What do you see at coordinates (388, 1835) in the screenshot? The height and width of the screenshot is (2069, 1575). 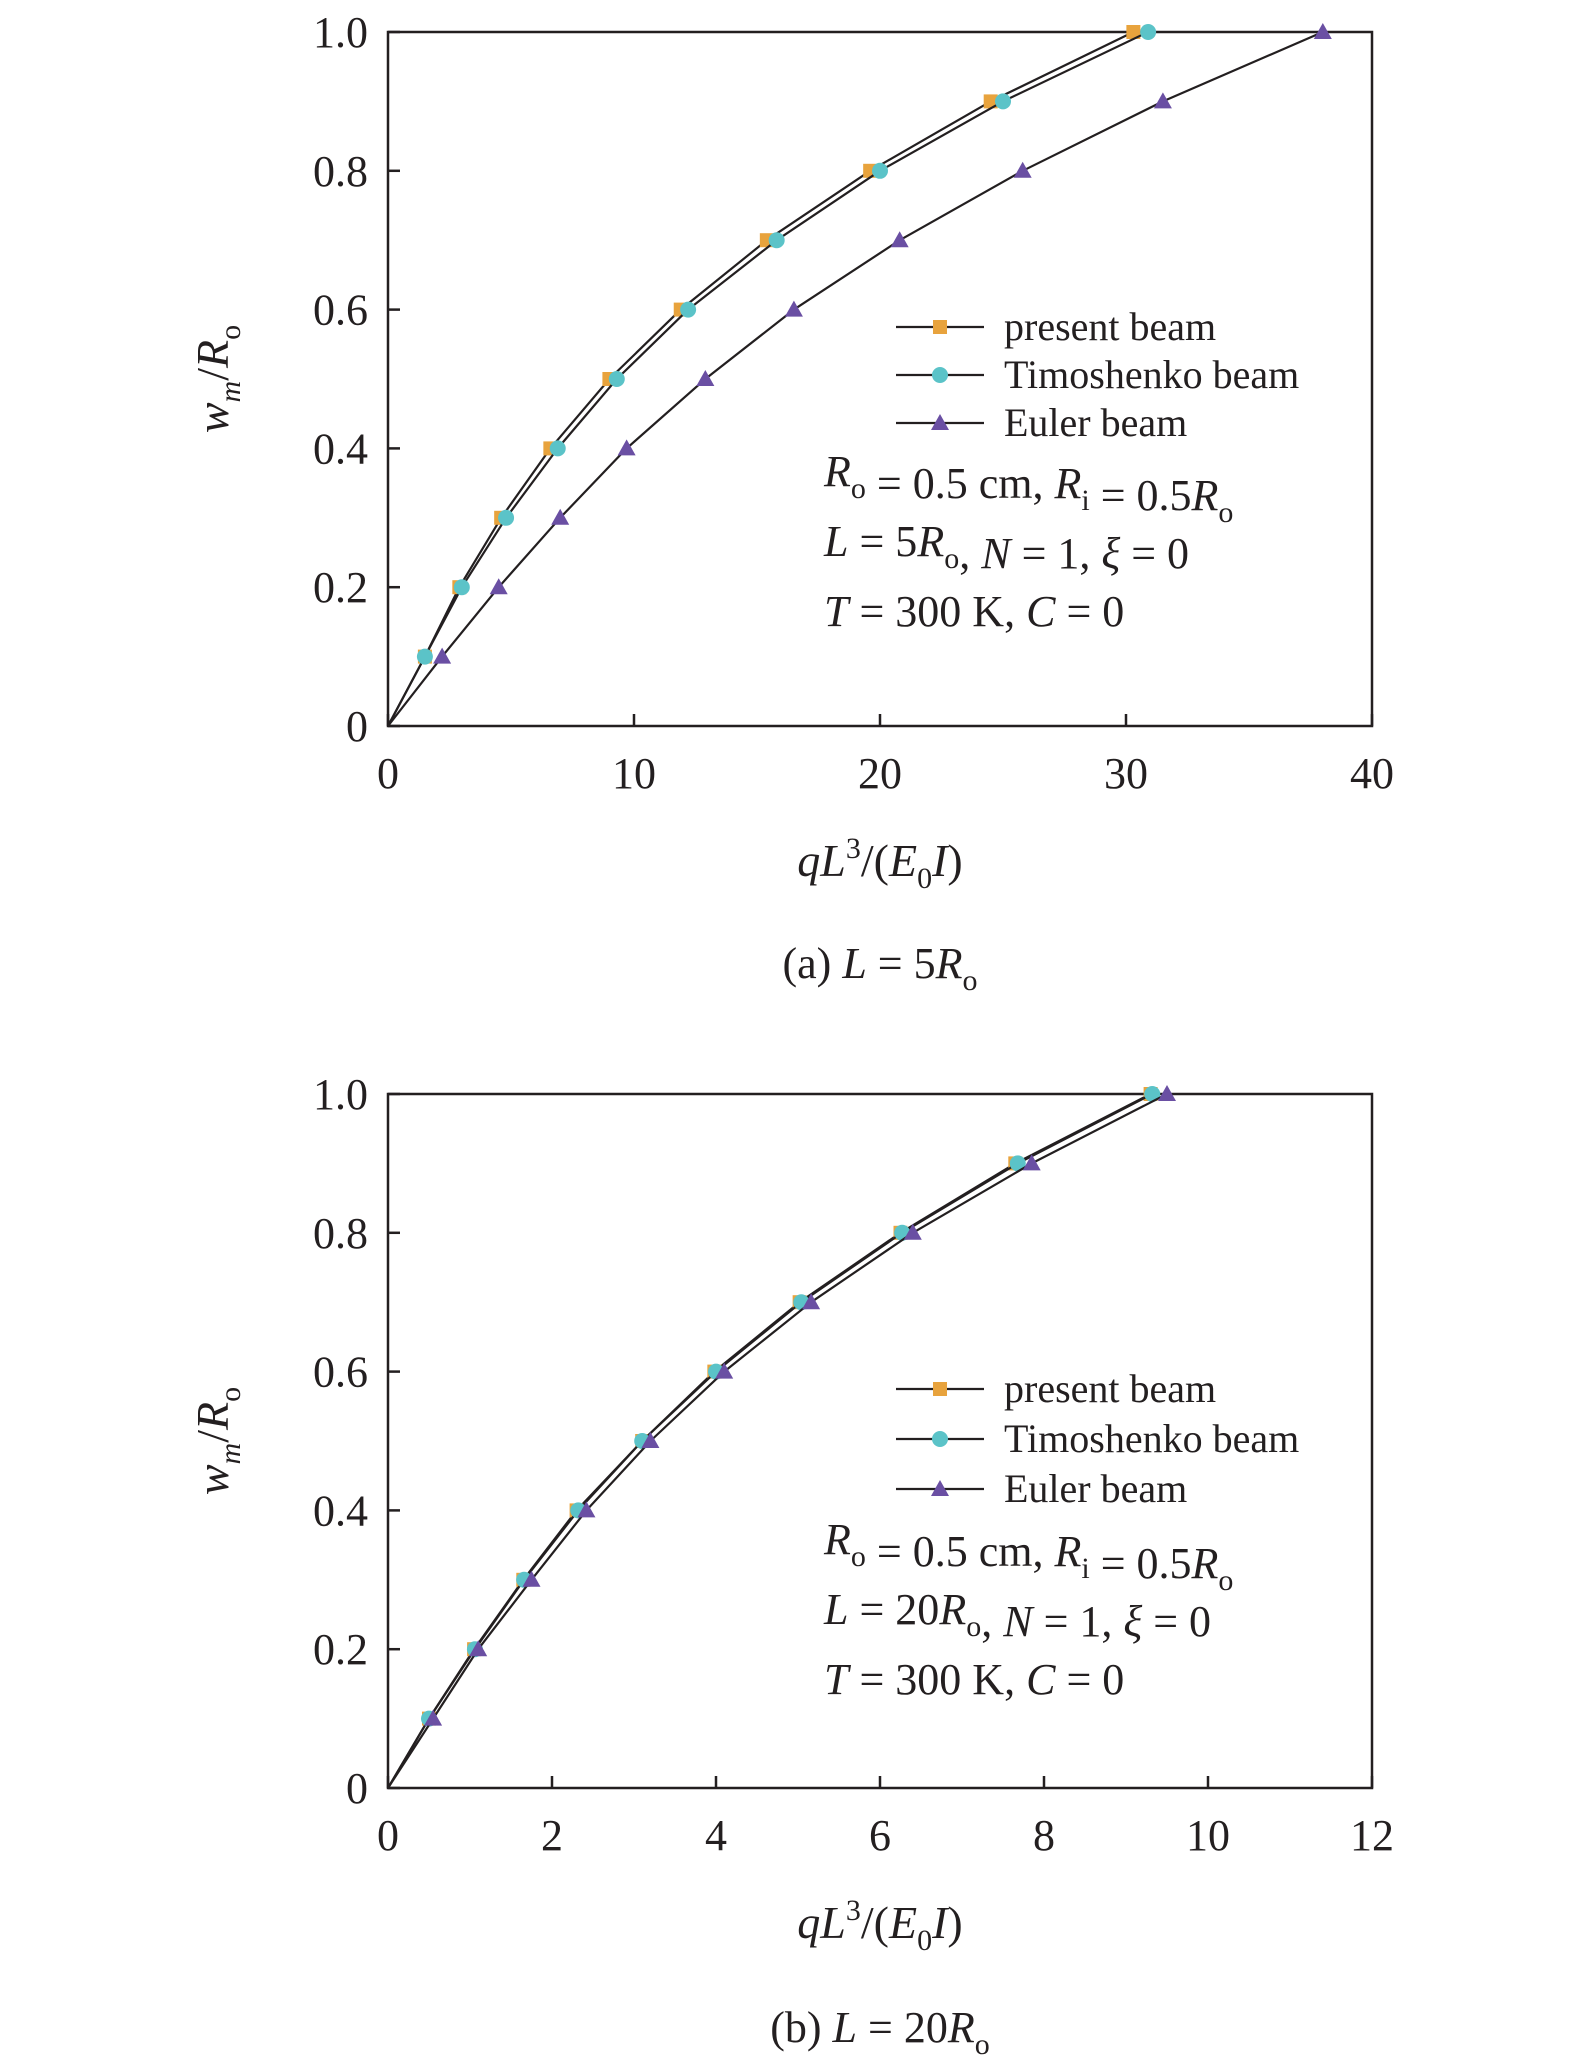 I see `x-tick-label: 0` at bounding box center [388, 1835].